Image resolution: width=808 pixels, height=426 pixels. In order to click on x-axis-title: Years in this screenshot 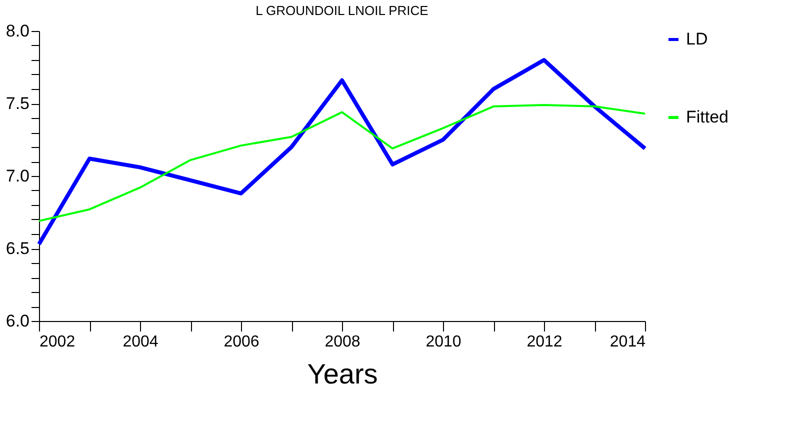, I will do `click(342, 374)`.